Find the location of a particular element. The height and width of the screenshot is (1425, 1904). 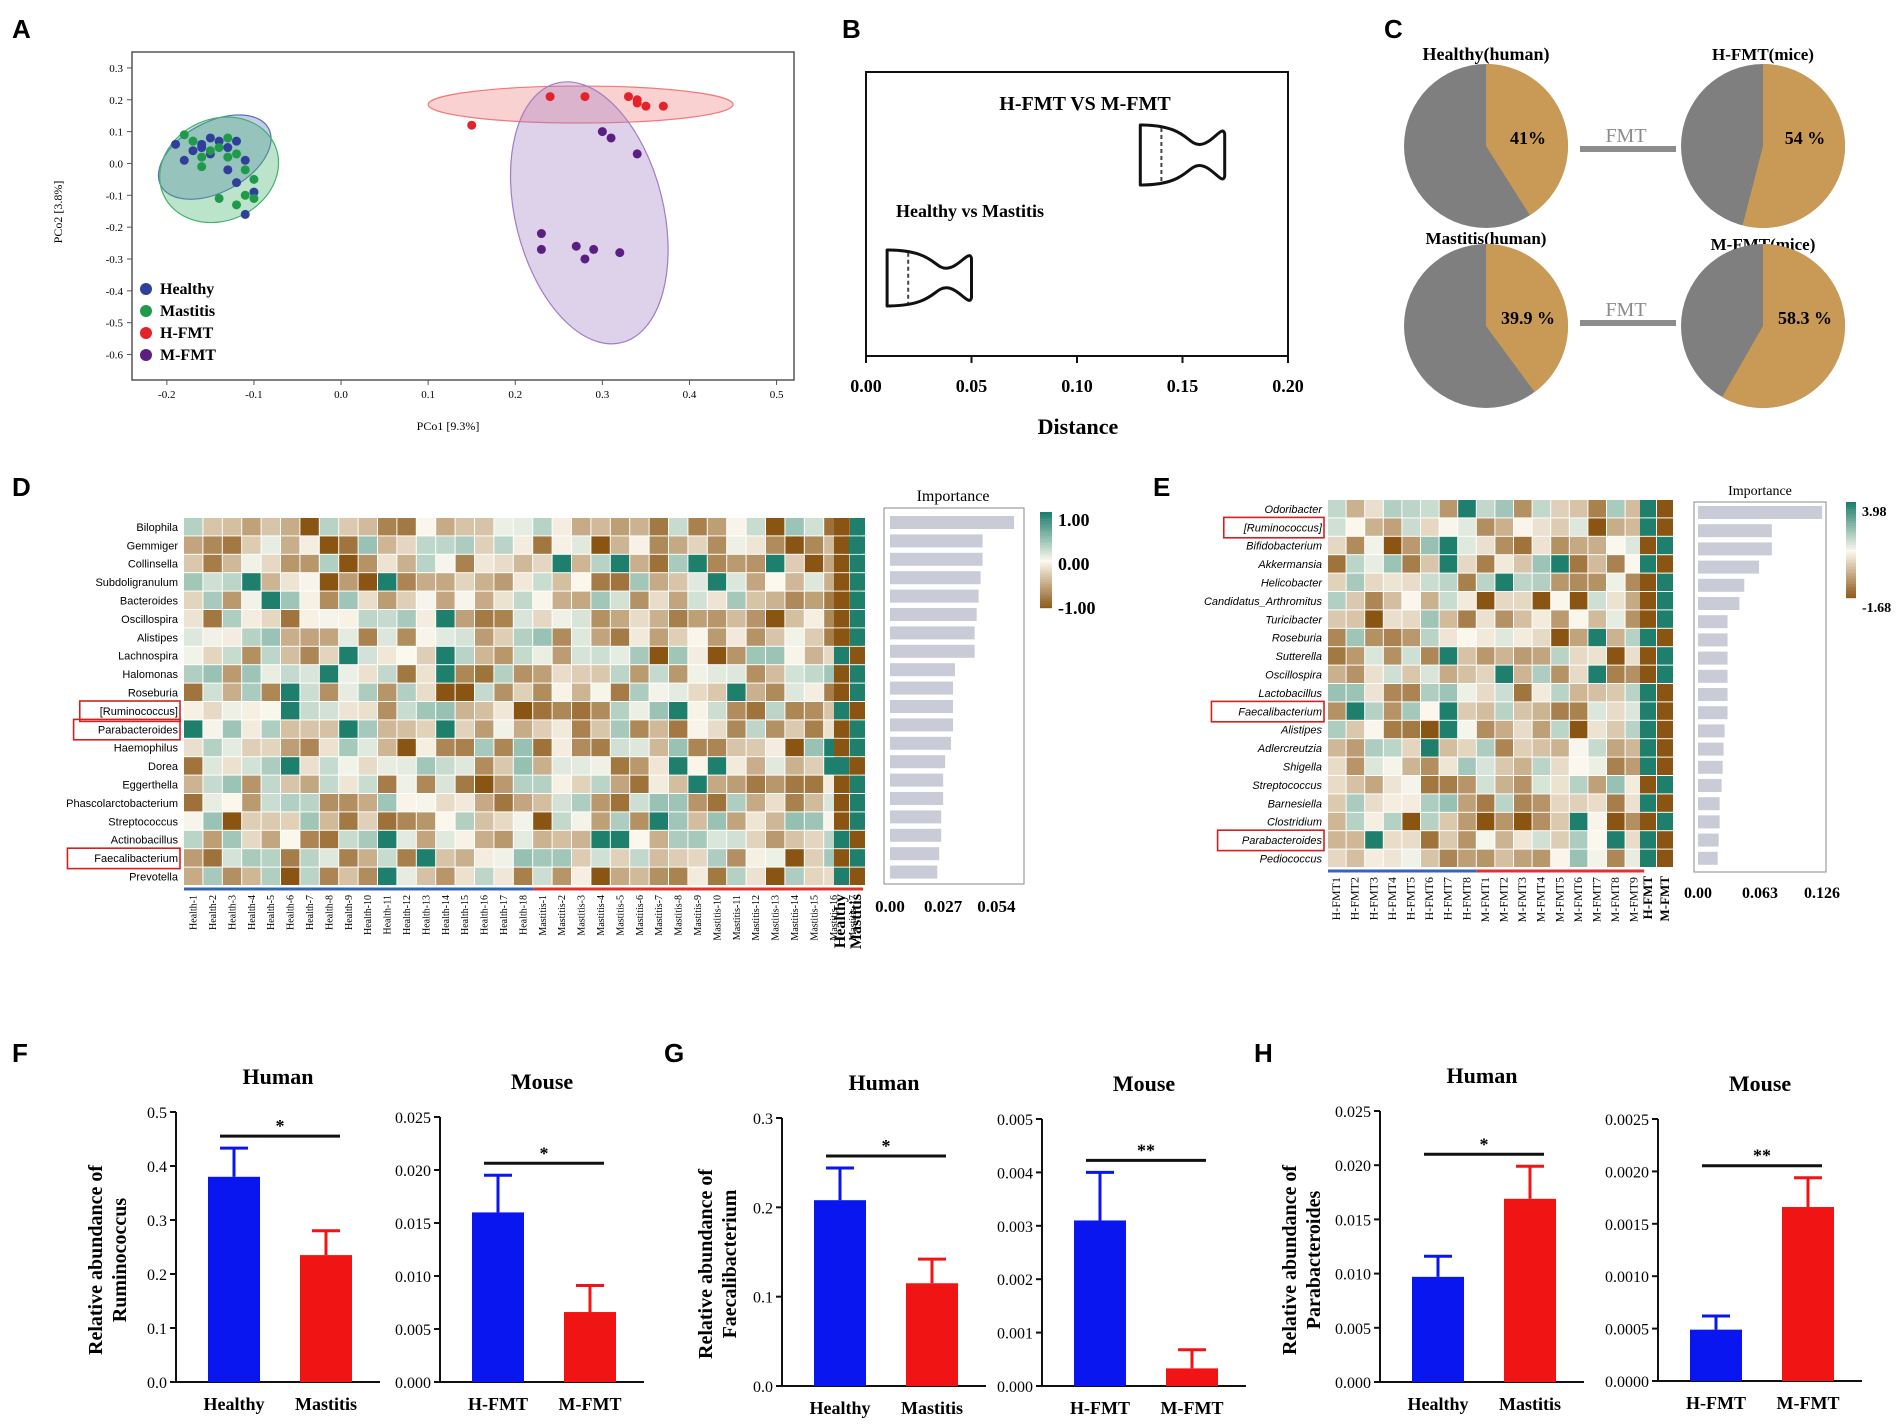

sample-label: H-FMT1 is located at coordinates (1336, 898).